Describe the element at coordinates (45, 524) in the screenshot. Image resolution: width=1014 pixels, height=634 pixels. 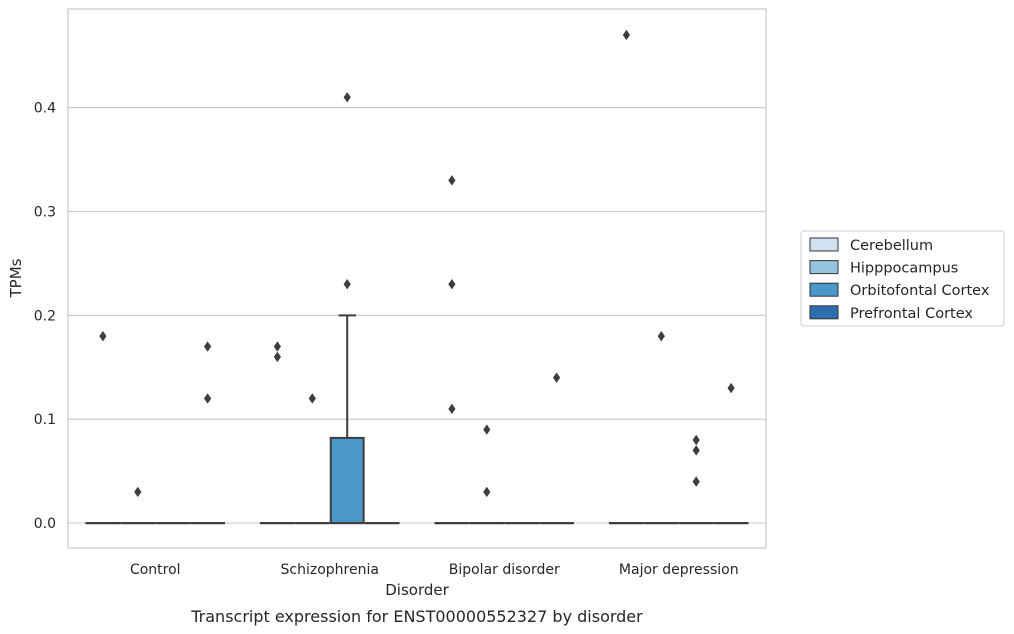
I see `y-tick-label: 0.0` at that location.